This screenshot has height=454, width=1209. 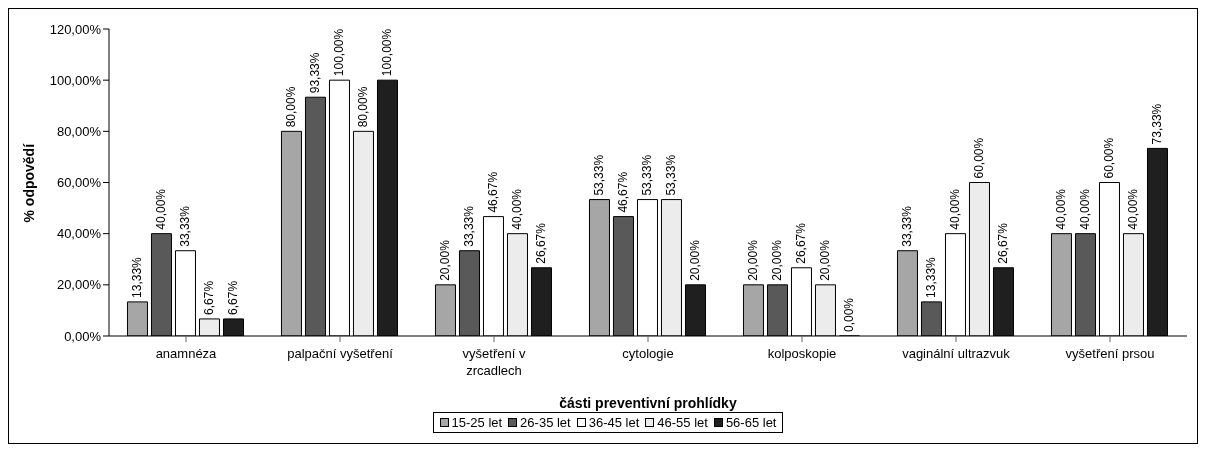 I want to click on legend-label: 46-55 let, so click(x=682, y=422).